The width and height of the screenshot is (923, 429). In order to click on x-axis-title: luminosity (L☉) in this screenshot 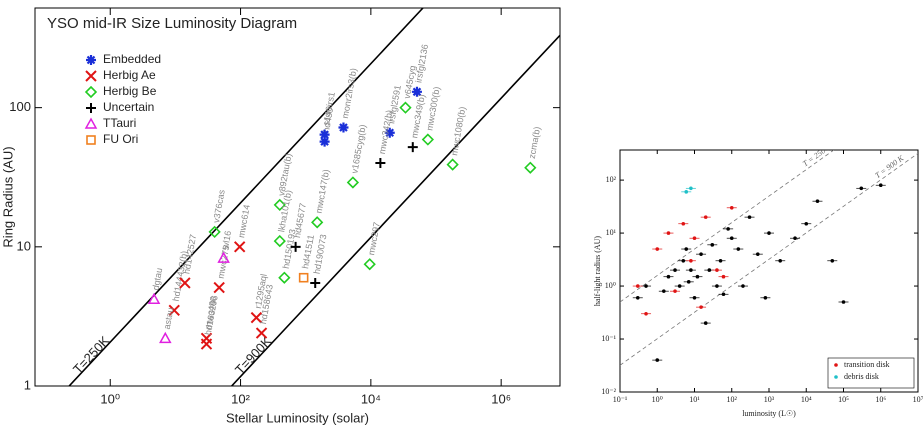, I will do `click(769, 413)`.